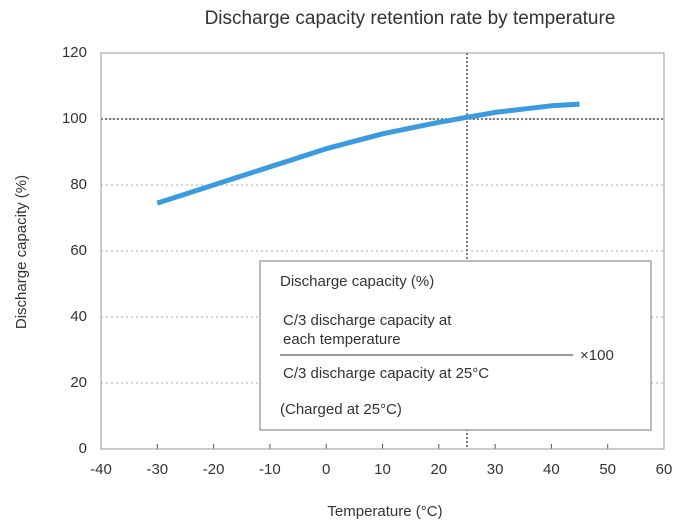 The height and width of the screenshot is (529, 691). What do you see at coordinates (74, 118) in the screenshot?
I see `y-tick-label: 100` at bounding box center [74, 118].